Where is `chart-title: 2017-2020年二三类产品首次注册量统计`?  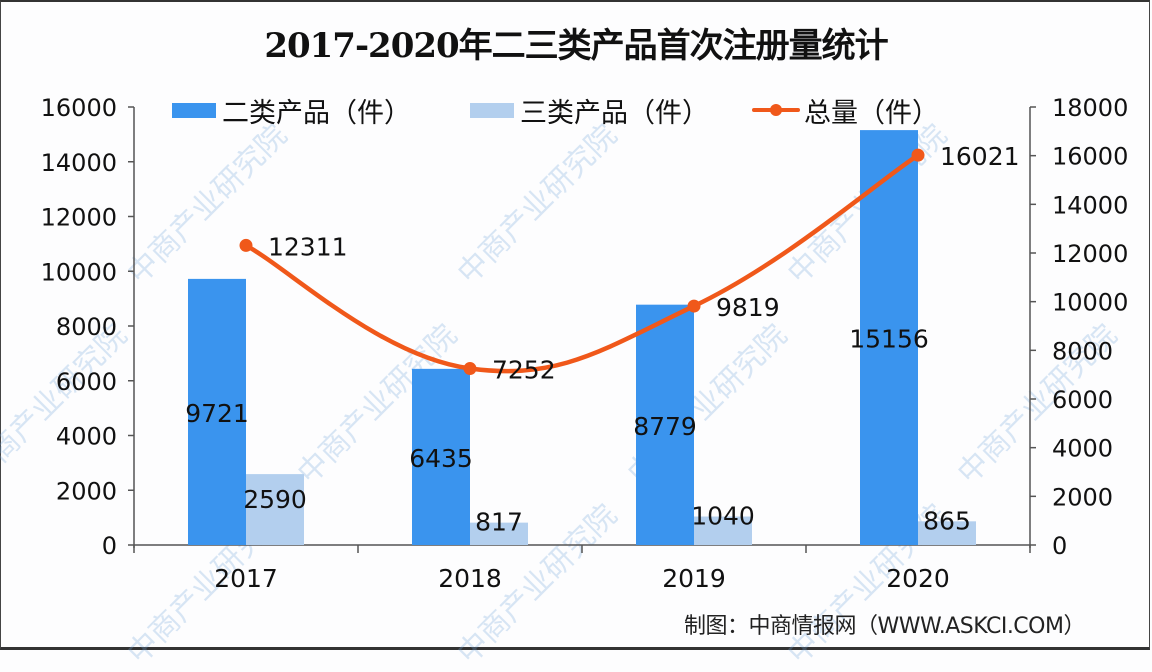
chart-title: 2017-2020年二三类产品首次注册量统计 is located at coordinates (576, 46).